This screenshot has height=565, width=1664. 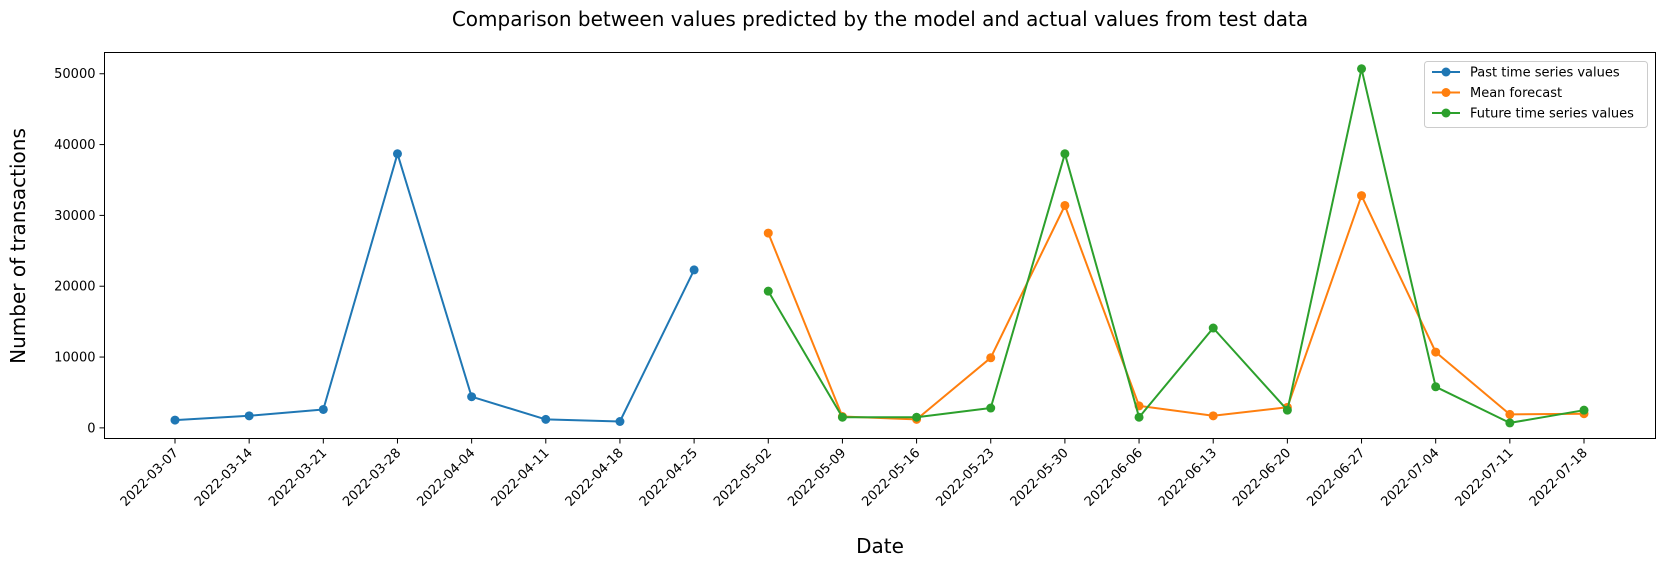 I want to click on x-tick-label: 2022-06-27, so click(x=1336, y=478).